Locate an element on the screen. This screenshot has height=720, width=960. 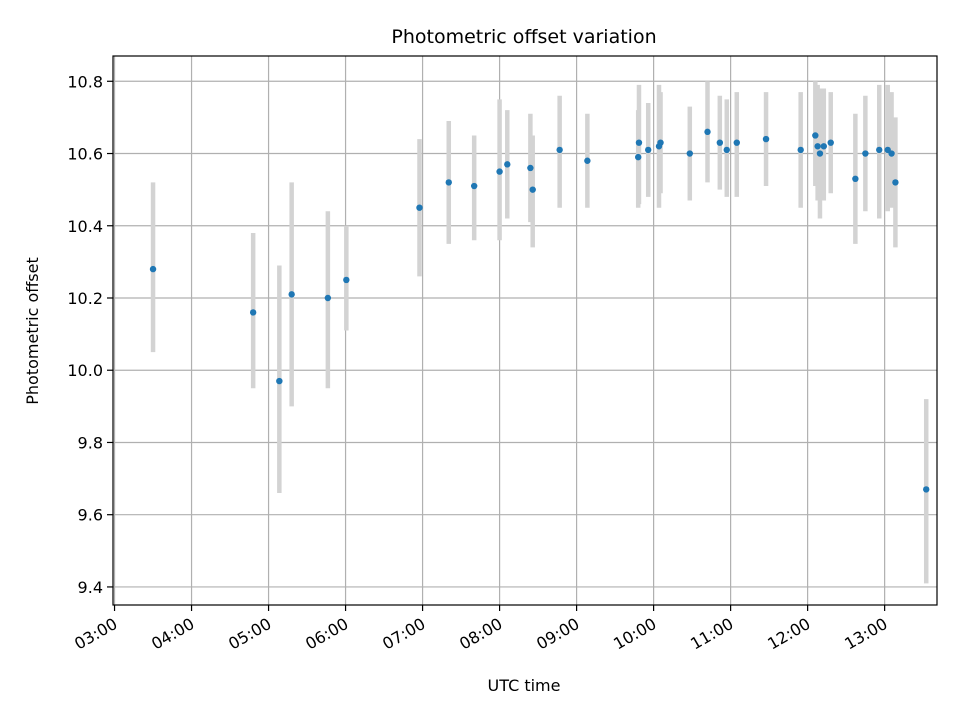
y-tick-label: 9.8 is located at coordinates (90, 442).